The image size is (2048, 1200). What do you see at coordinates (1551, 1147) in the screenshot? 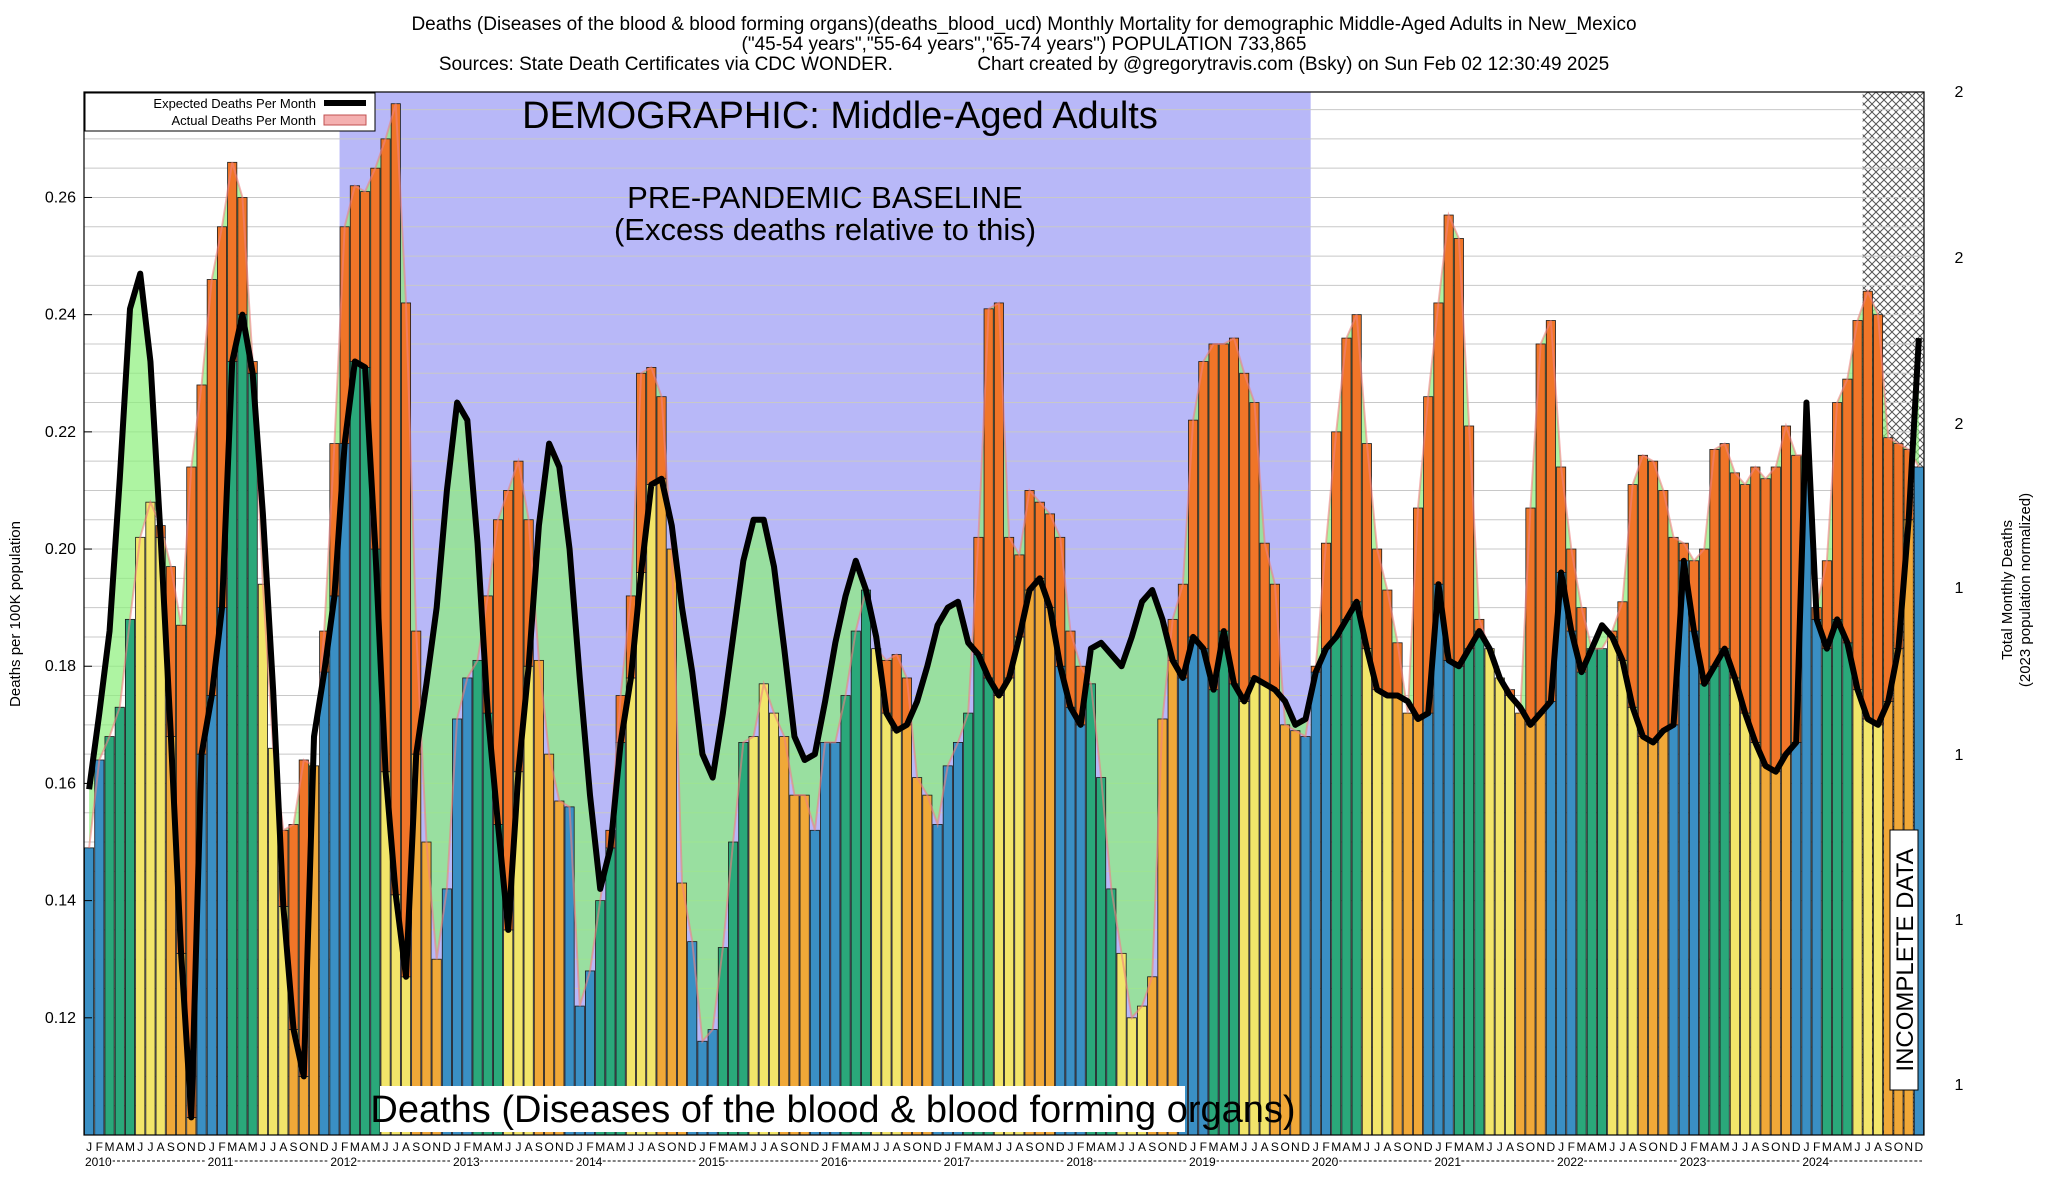
I see `month-label: D` at bounding box center [1551, 1147].